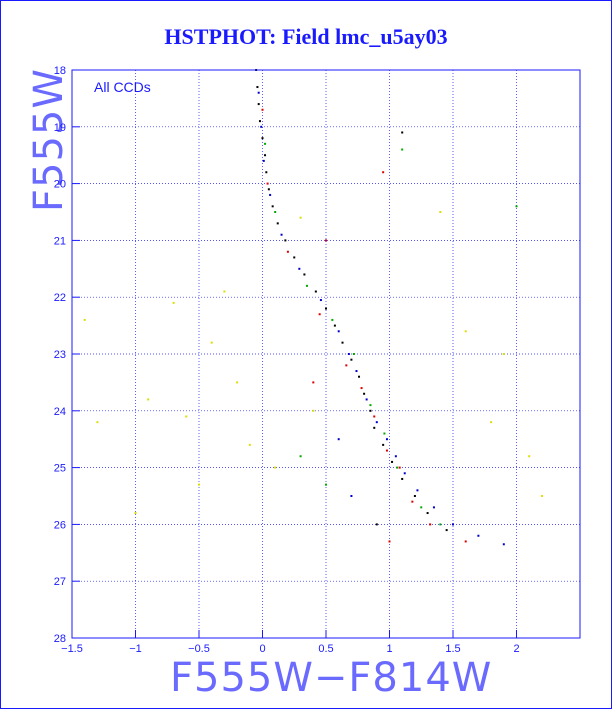 The height and width of the screenshot is (709, 612). Describe the element at coordinates (306, 36) in the screenshot. I see `chart-title: HSTPHOT: Field lmc_u5ay03` at that location.